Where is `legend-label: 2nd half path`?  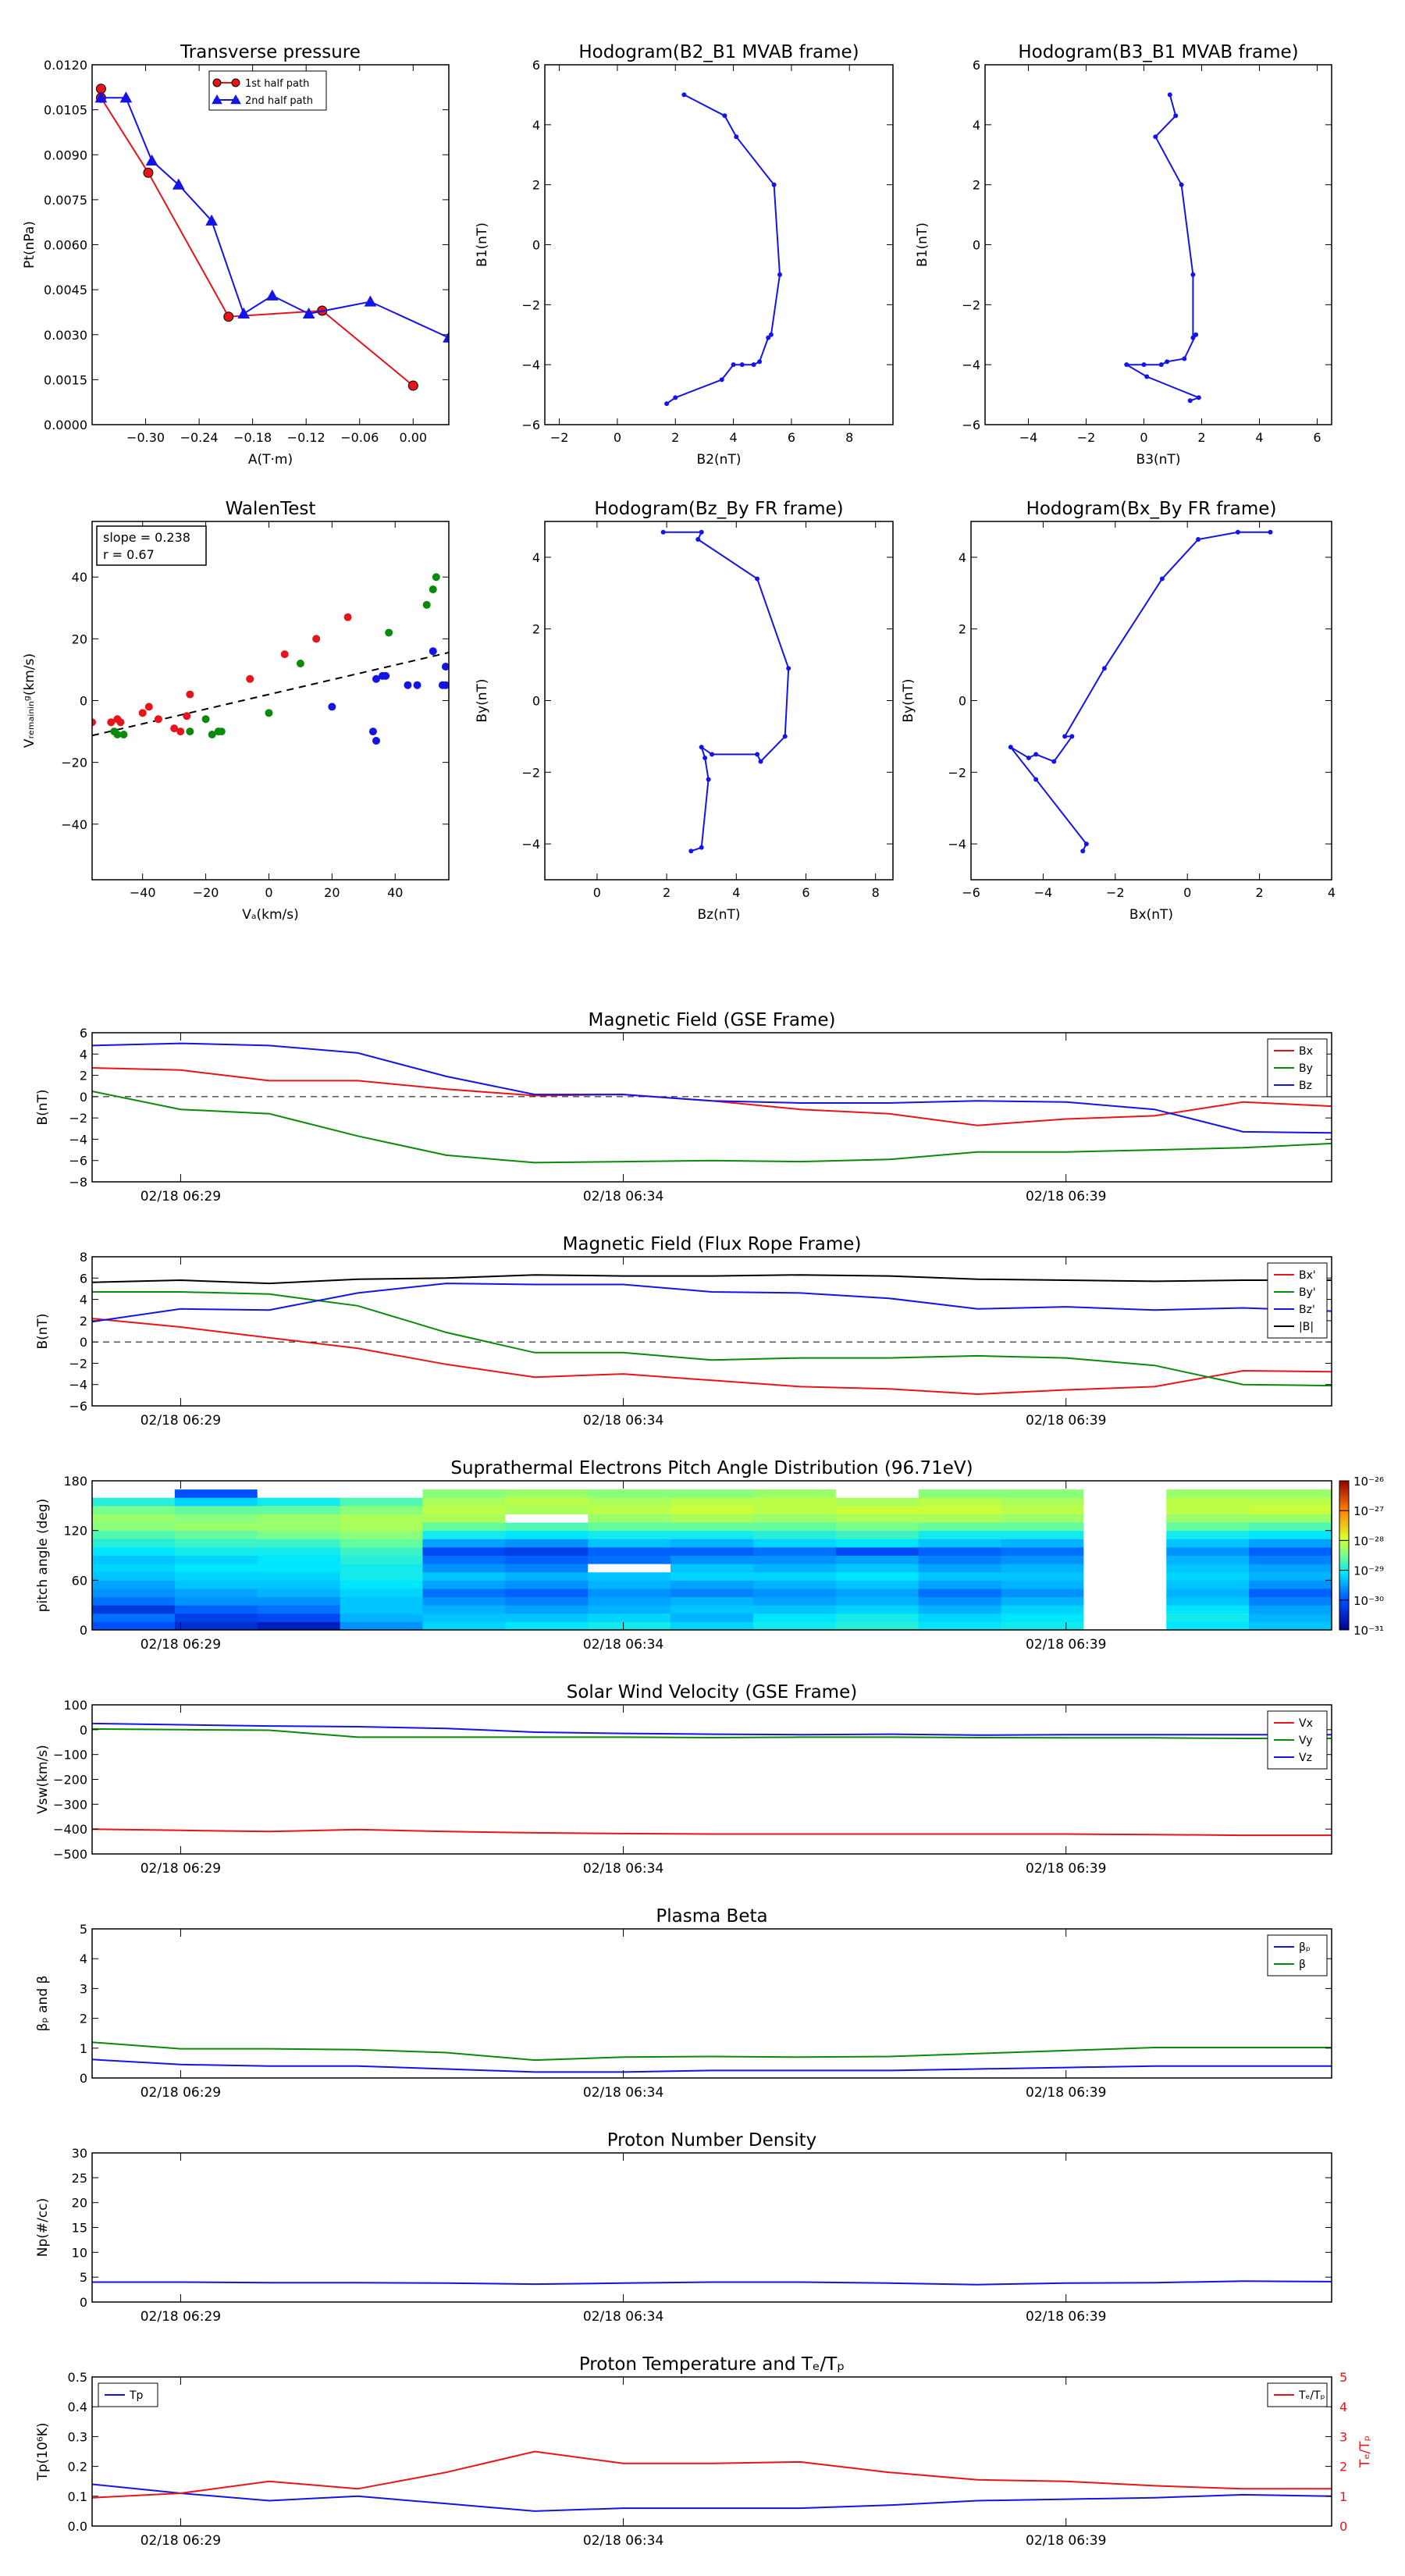 legend-label: 2nd half path is located at coordinates (279, 101).